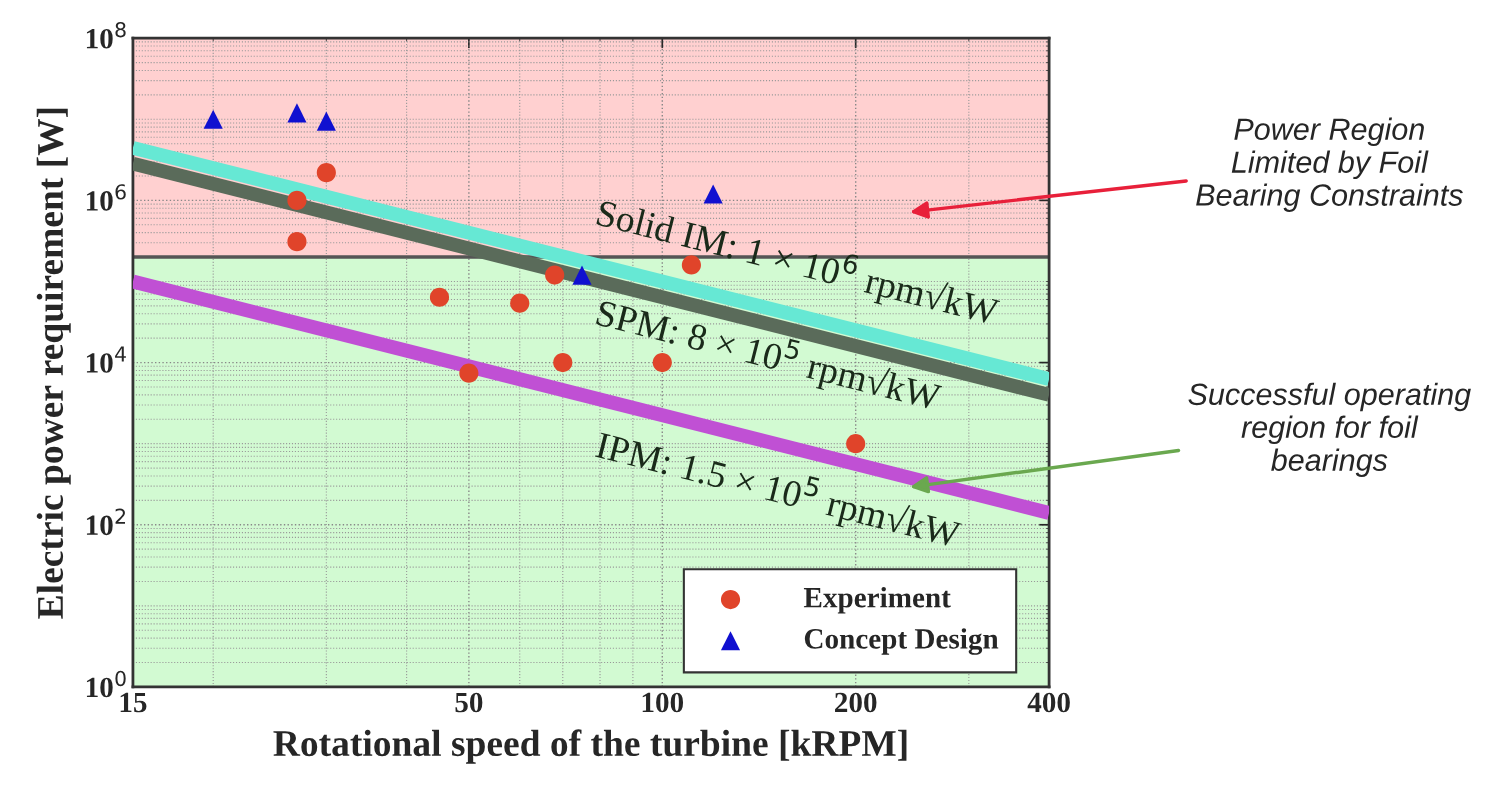  What do you see at coordinates (469, 702) in the screenshot?
I see `x-tick-label: 50` at bounding box center [469, 702].